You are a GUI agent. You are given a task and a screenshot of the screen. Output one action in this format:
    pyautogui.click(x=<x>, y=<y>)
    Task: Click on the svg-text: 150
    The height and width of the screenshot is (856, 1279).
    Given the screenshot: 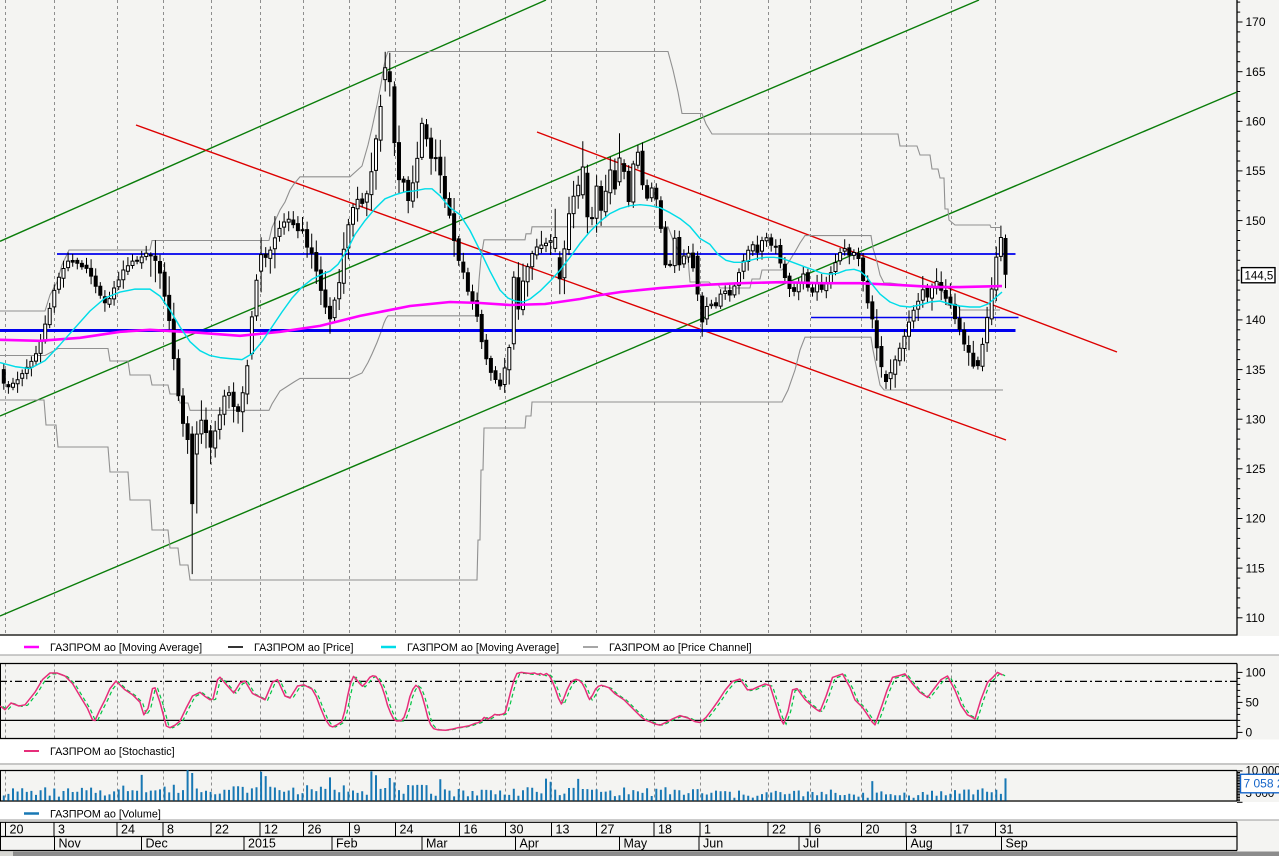 What is the action you would take?
    pyautogui.click(x=1256, y=221)
    